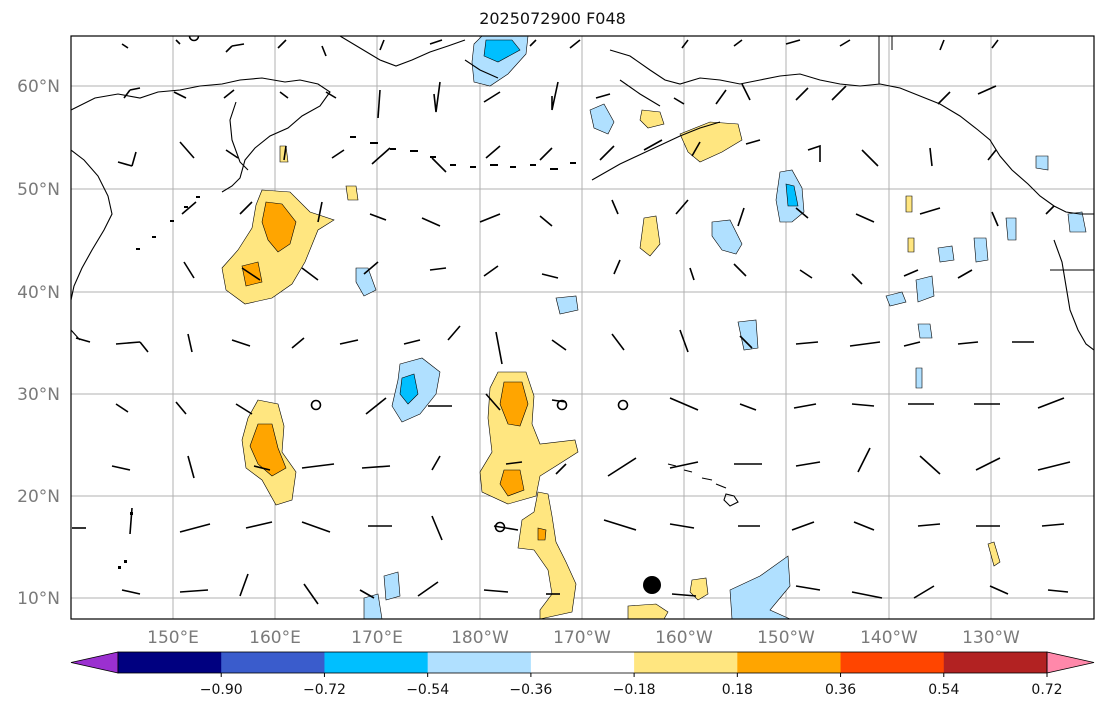  What do you see at coordinates (324, 690) in the screenshot?
I see `colorbar-tick-label: −0.72` at bounding box center [324, 690].